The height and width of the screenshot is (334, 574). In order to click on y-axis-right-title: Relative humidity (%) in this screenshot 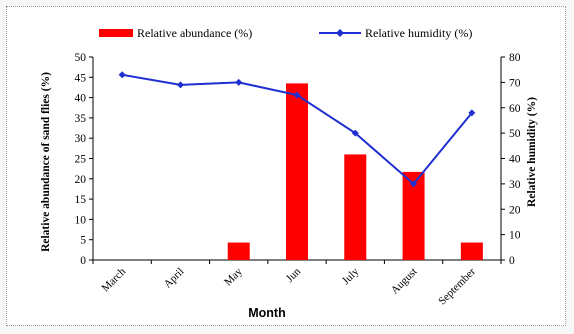, I will do `click(532, 152)`.